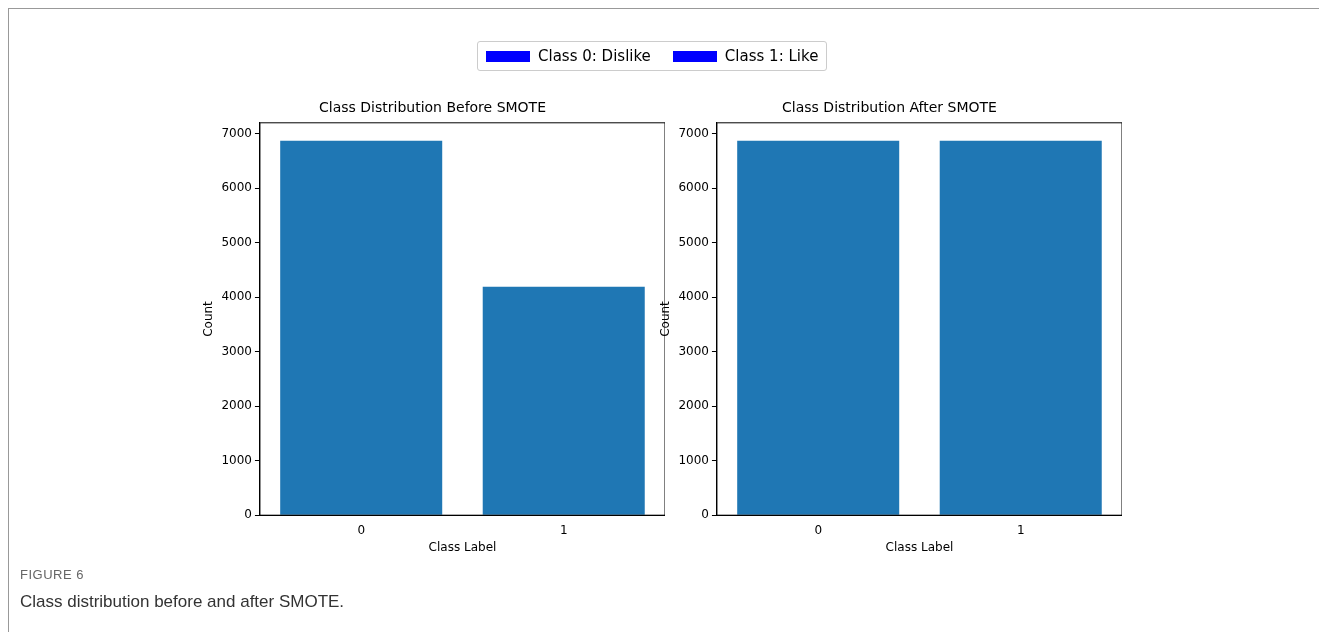 This screenshot has width=1319, height=632. Describe the element at coordinates (52, 574) in the screenshot. I see `caption: FIGURE 6` at that location.